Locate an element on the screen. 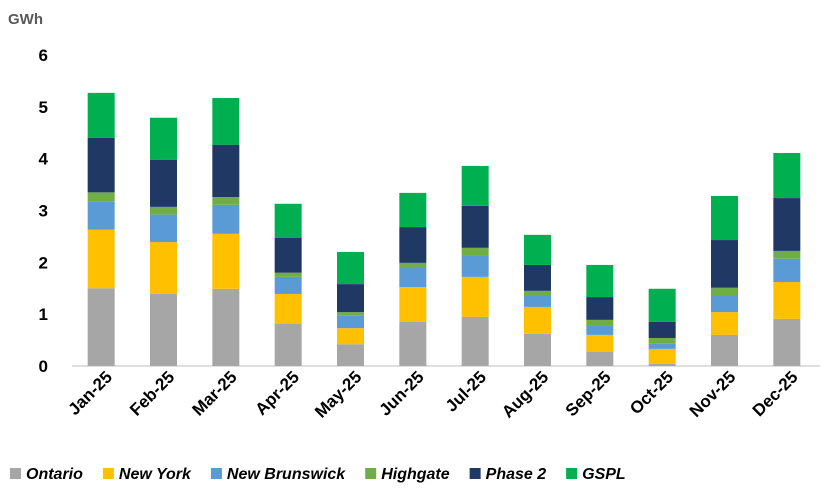 This screenshot has width=825, height=498. y-tick-label: 4 is located at coordinates (44, 159).